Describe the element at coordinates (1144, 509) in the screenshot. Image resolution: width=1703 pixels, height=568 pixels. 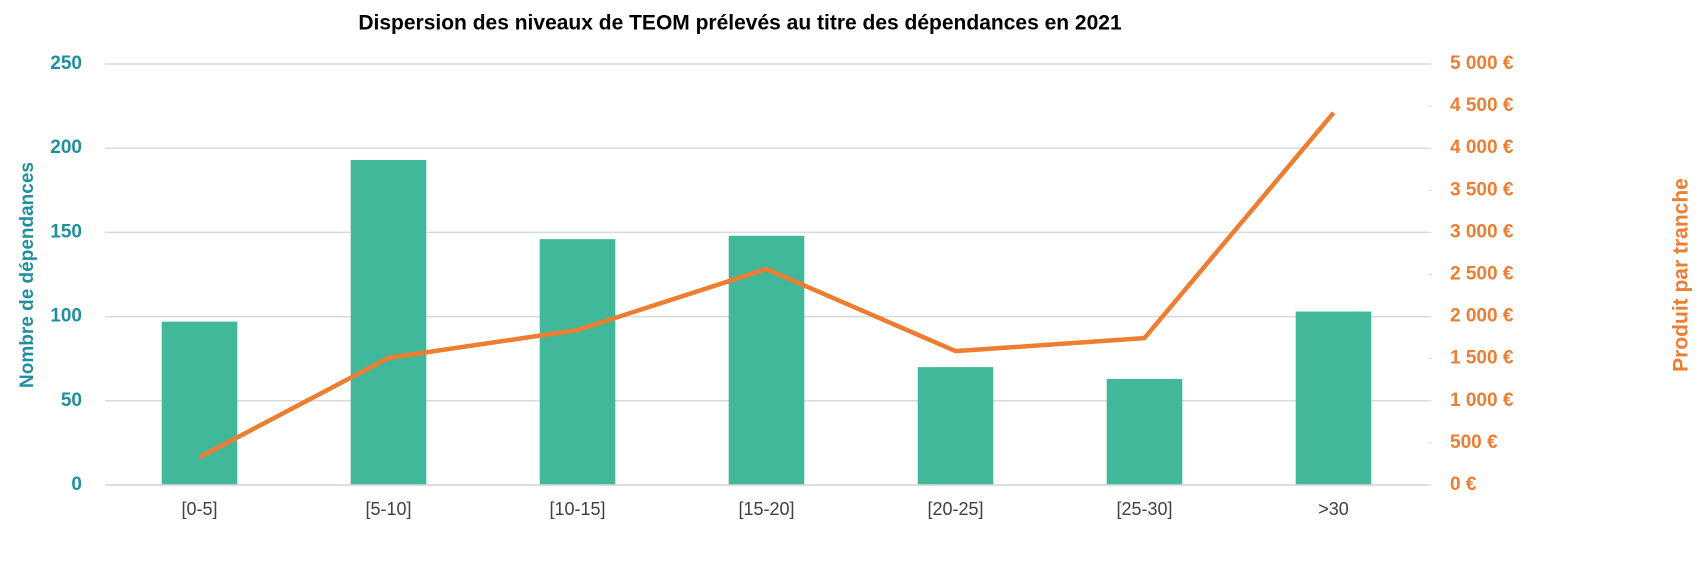
I see `x-tick-label: [25-30]` at that location.